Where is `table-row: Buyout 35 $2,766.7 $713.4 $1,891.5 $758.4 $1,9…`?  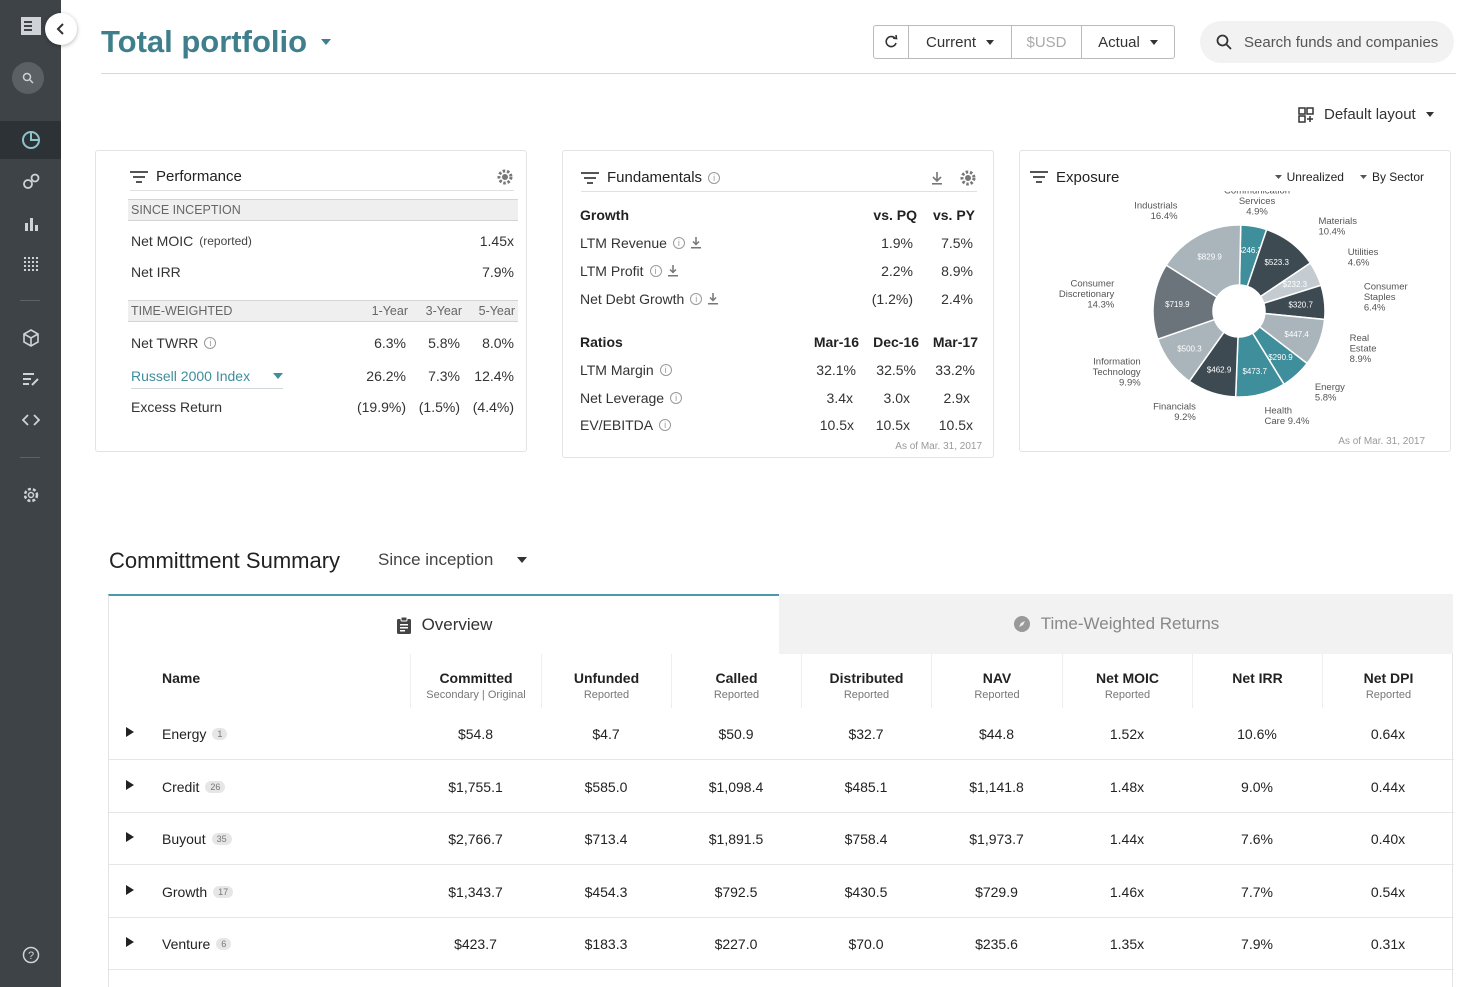 table-row: Buyout 35 $2,766.7 $713.4 $1,891.5 $758.4 $1,9… is located at coordinates (781, 839).